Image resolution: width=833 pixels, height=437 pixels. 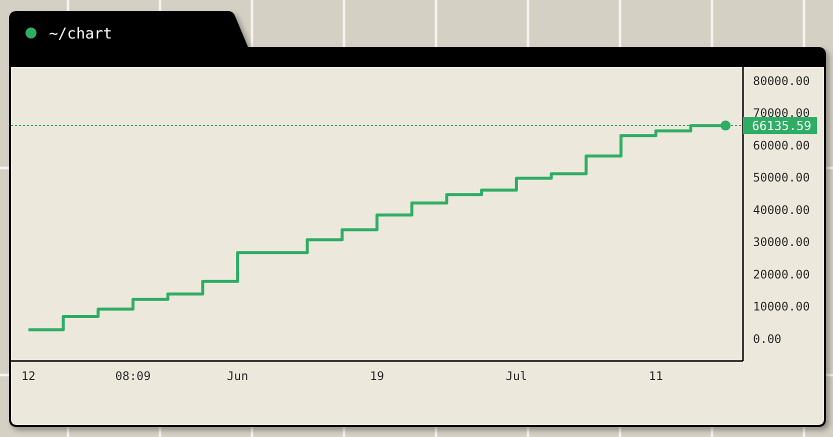 What do you see at coordinates (781, 113) in the screenshot?
I see `y-tick-label: 70000.00` at bounding box center [781, 113].